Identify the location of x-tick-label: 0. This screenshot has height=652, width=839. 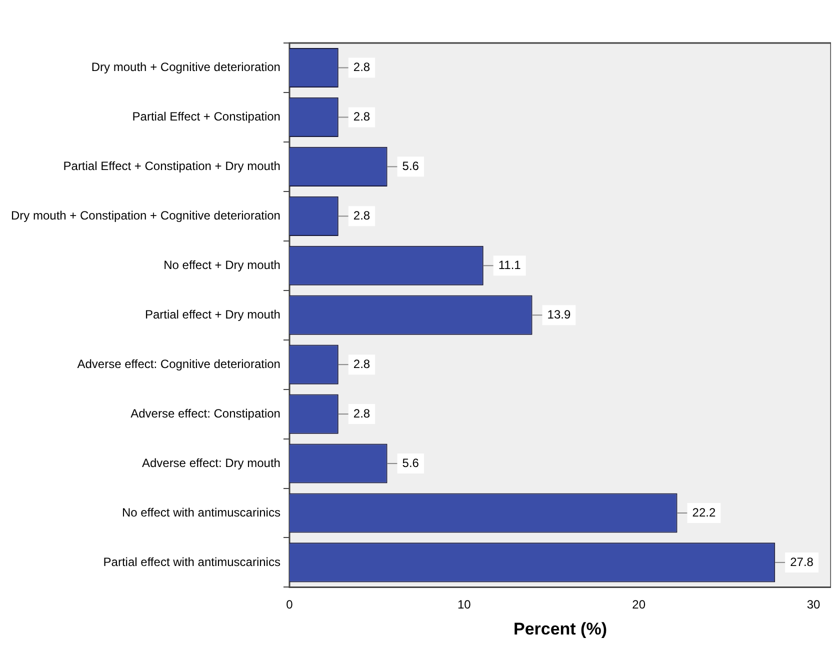
(290, 605).